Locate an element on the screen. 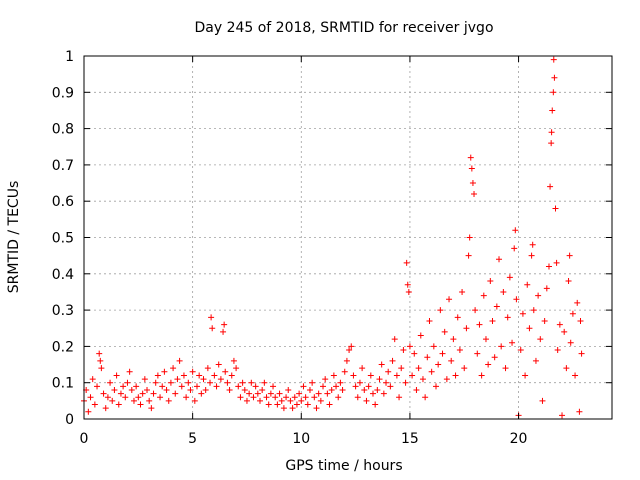 This screenshot has height=480, width=640. x-axis-label: GPS time / hours is located at coordinates (343, 466).